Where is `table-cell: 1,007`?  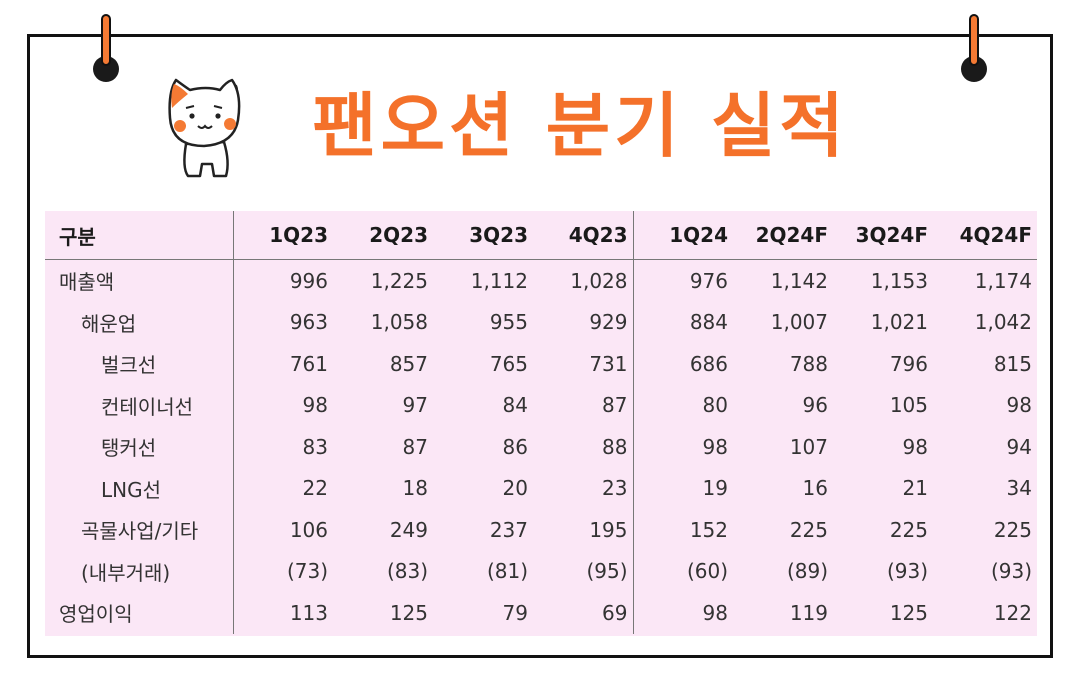 table-cell: 1,007 is located at coordinates (799, 322).